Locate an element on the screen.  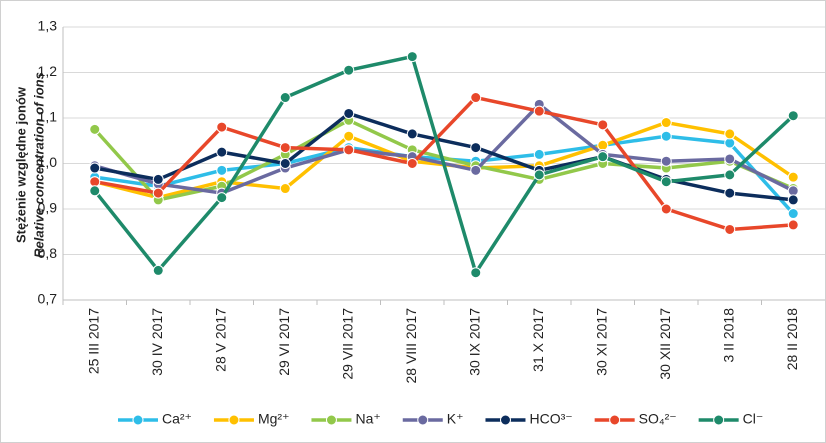
legend-label: Na⁺ is located at coordinates (367, 419).